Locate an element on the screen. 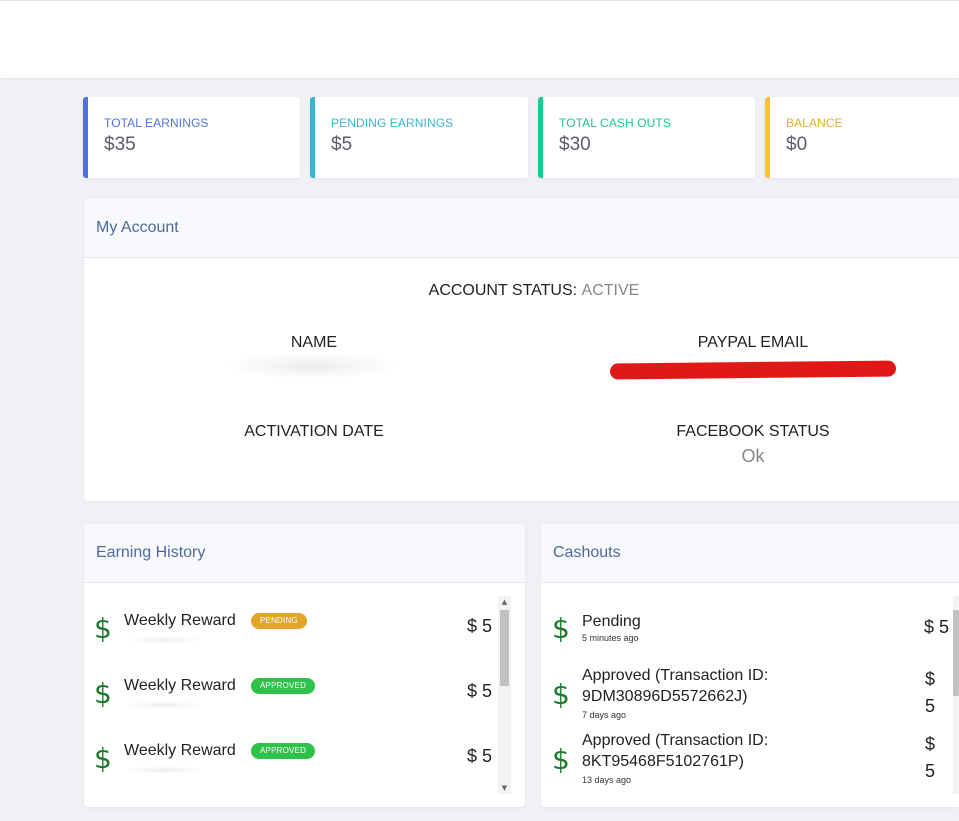 Image resolution: width=959 pixels, height=821 pixels. paypal-email-redacted is located at coordinates (753, 370).